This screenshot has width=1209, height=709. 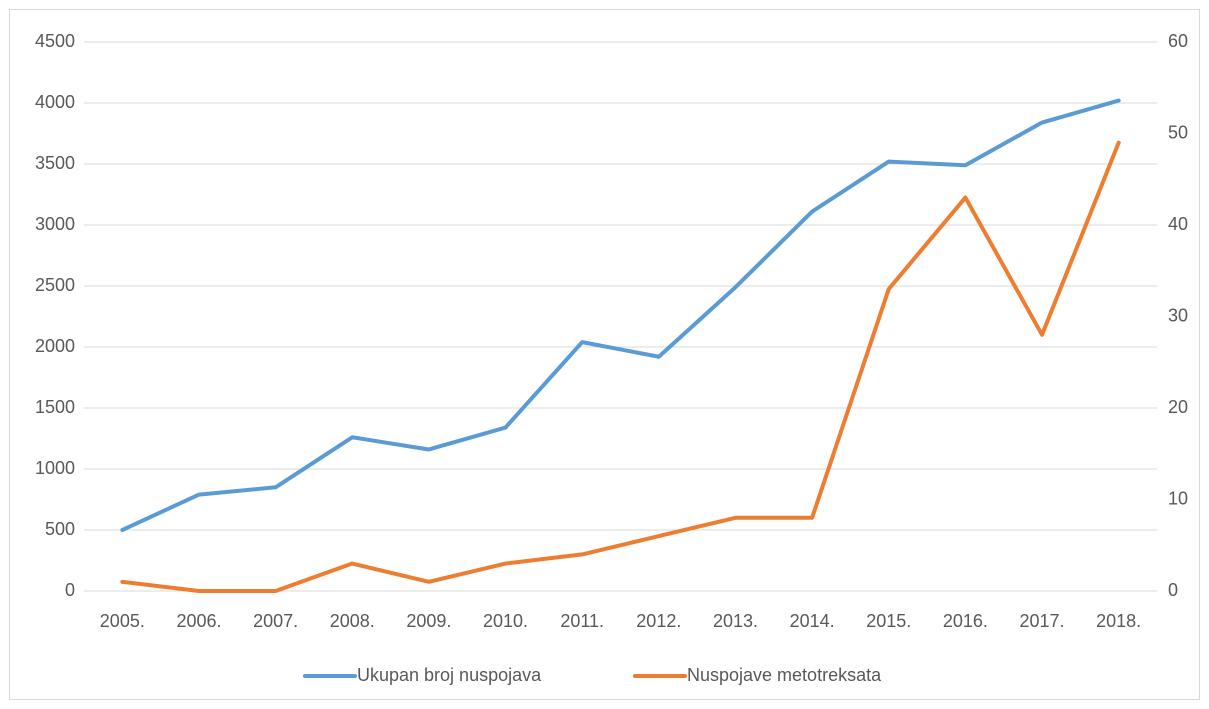 I want to click on x-tick-label: 2012., so click(x=658, y=621).